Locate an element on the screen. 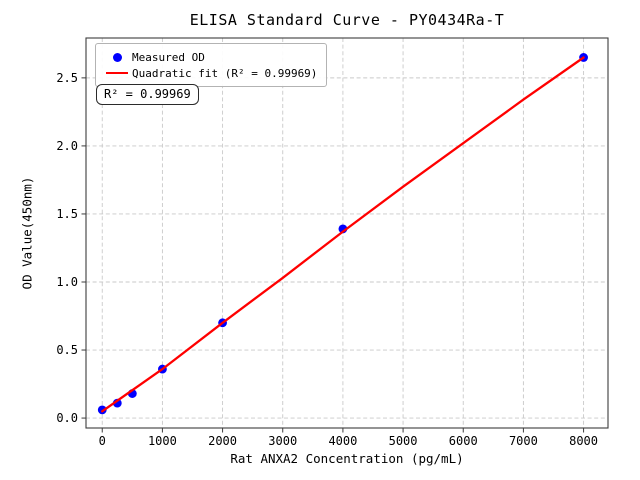  legend: Measured OD Quadratic fit (R² = 0.99969) is located at coordinates (211, 65).